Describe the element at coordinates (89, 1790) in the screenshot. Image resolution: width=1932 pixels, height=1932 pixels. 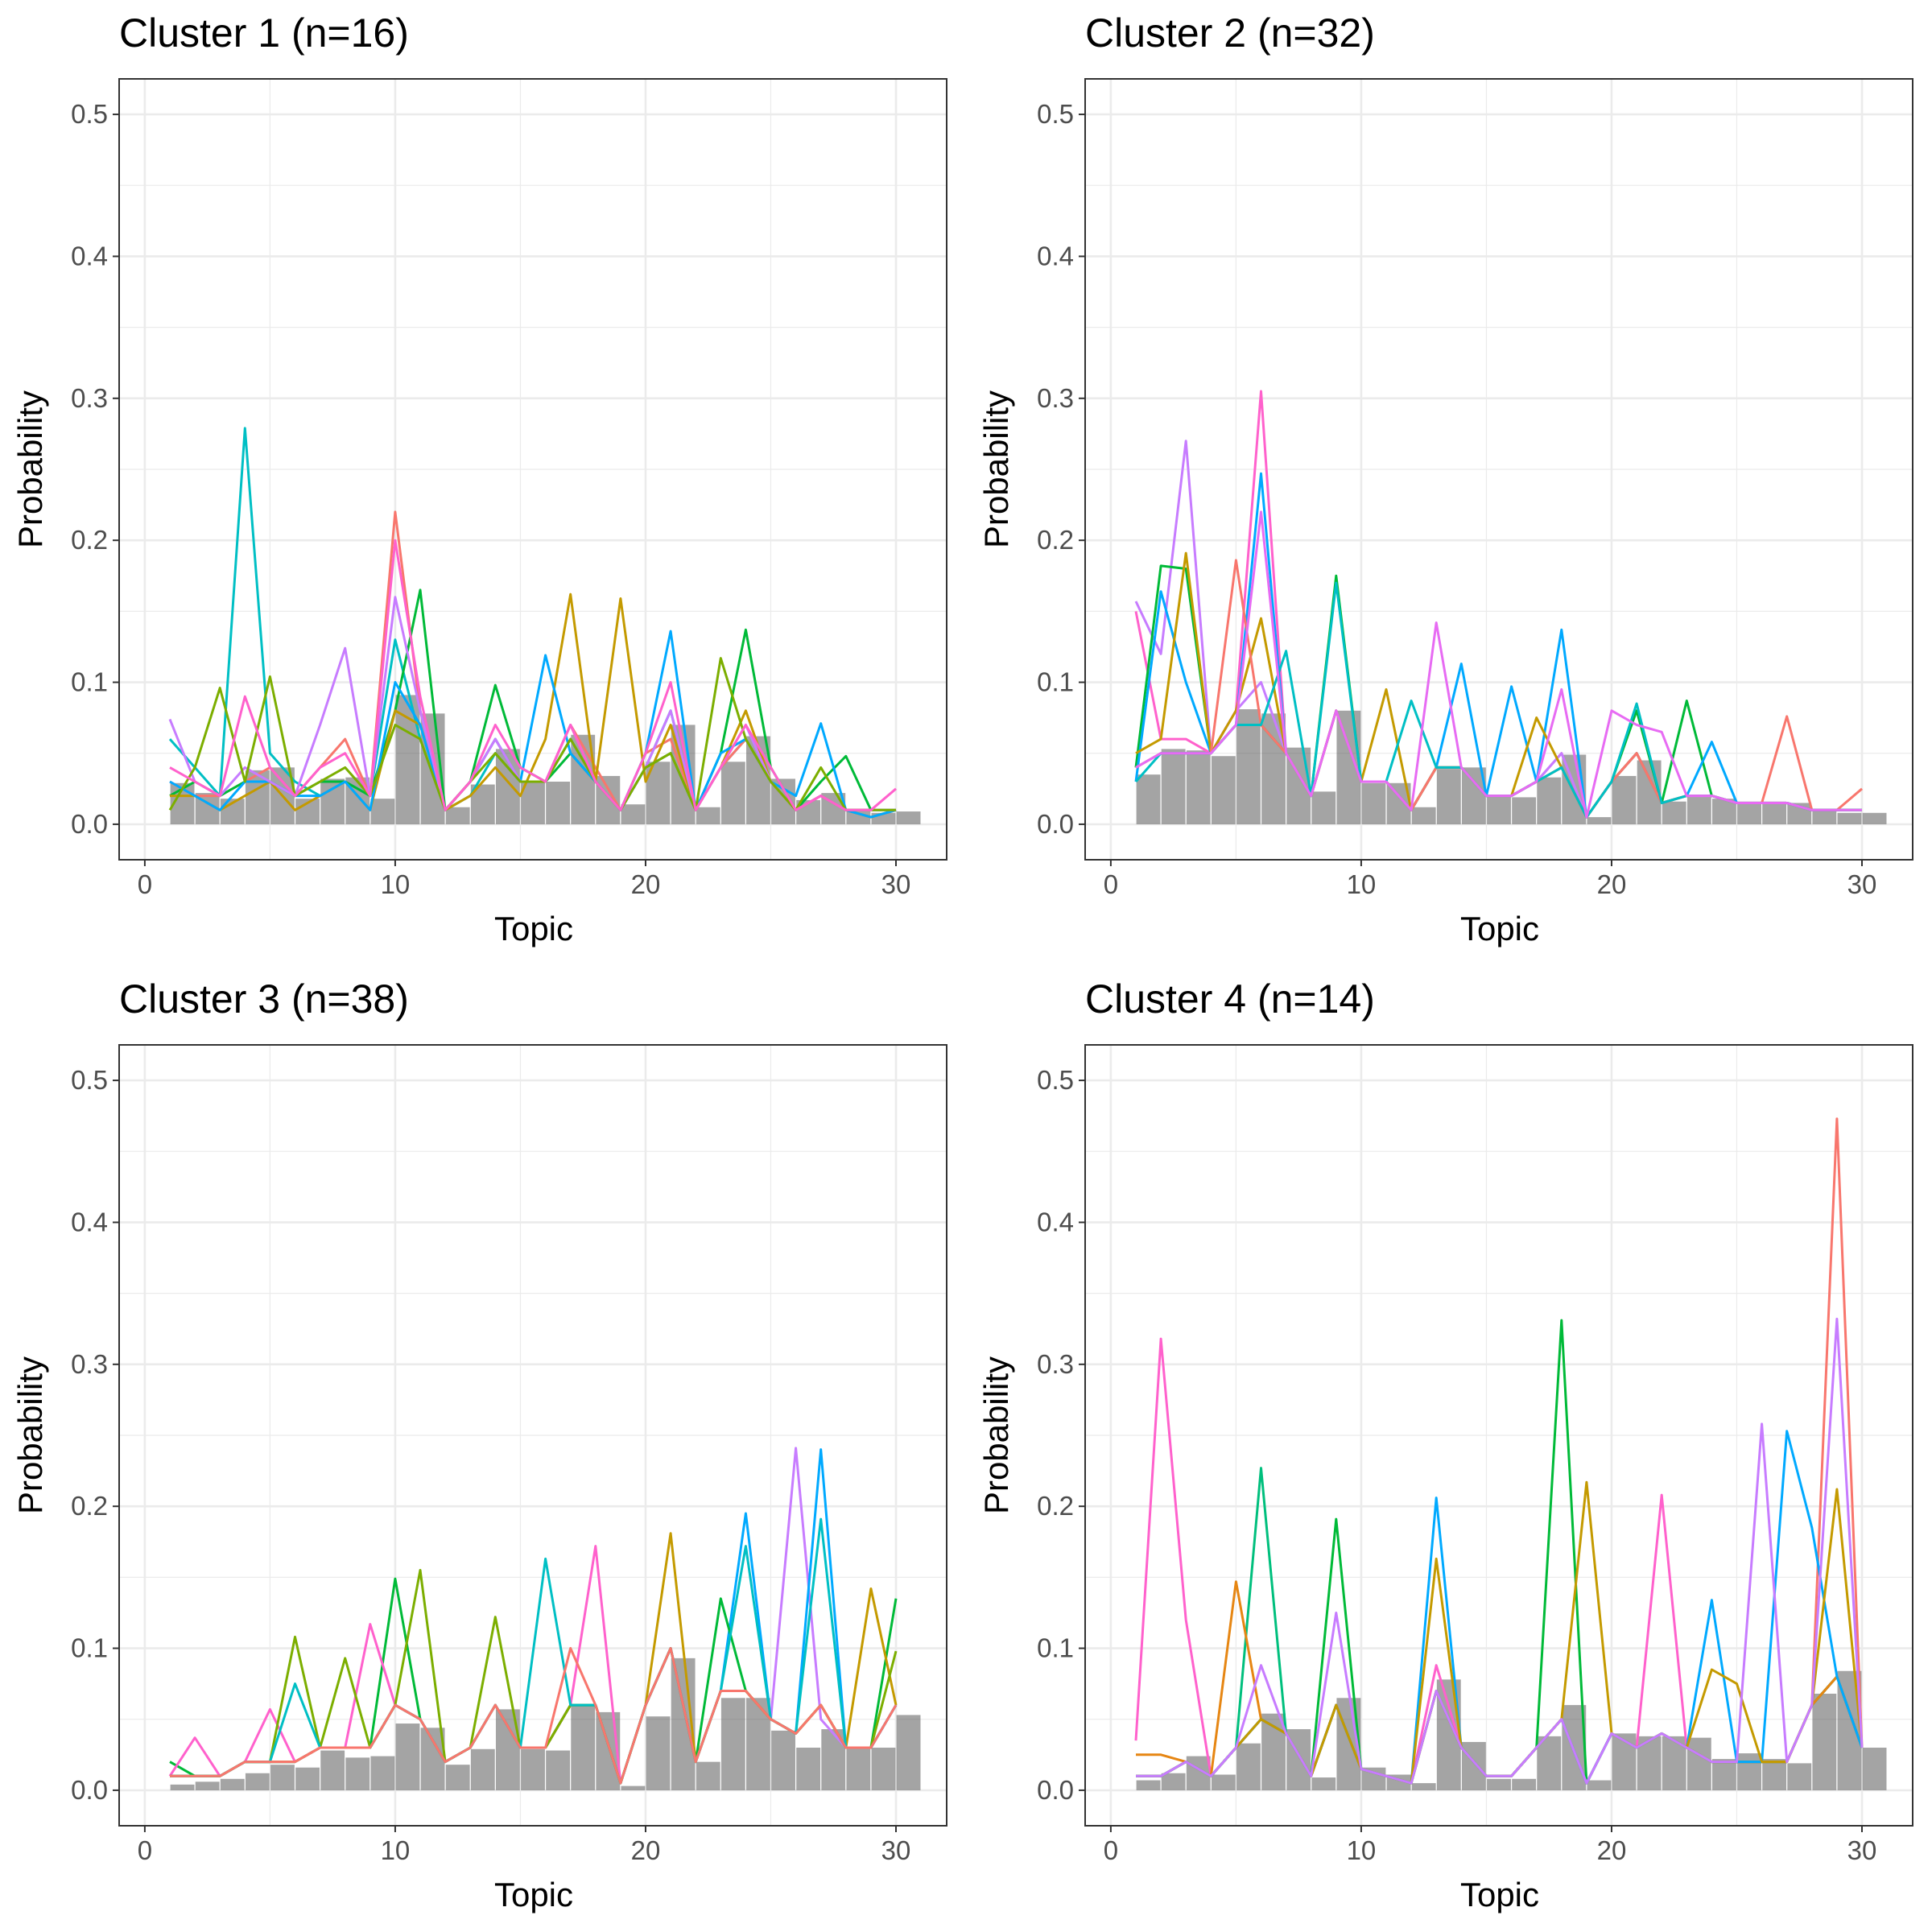
I see `y-tick-label: 0.0` at that location.